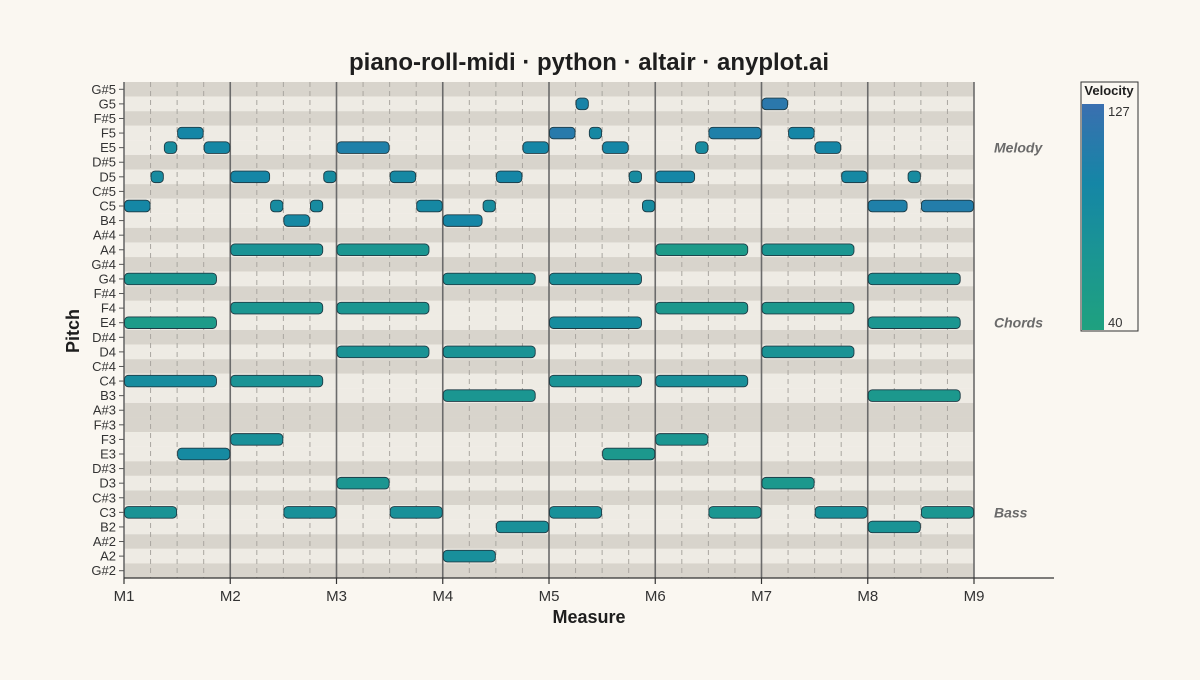  Describe the element at coordinates (108, 220) in the screenshot. I see `pitch-tick-label: B4` at that location.